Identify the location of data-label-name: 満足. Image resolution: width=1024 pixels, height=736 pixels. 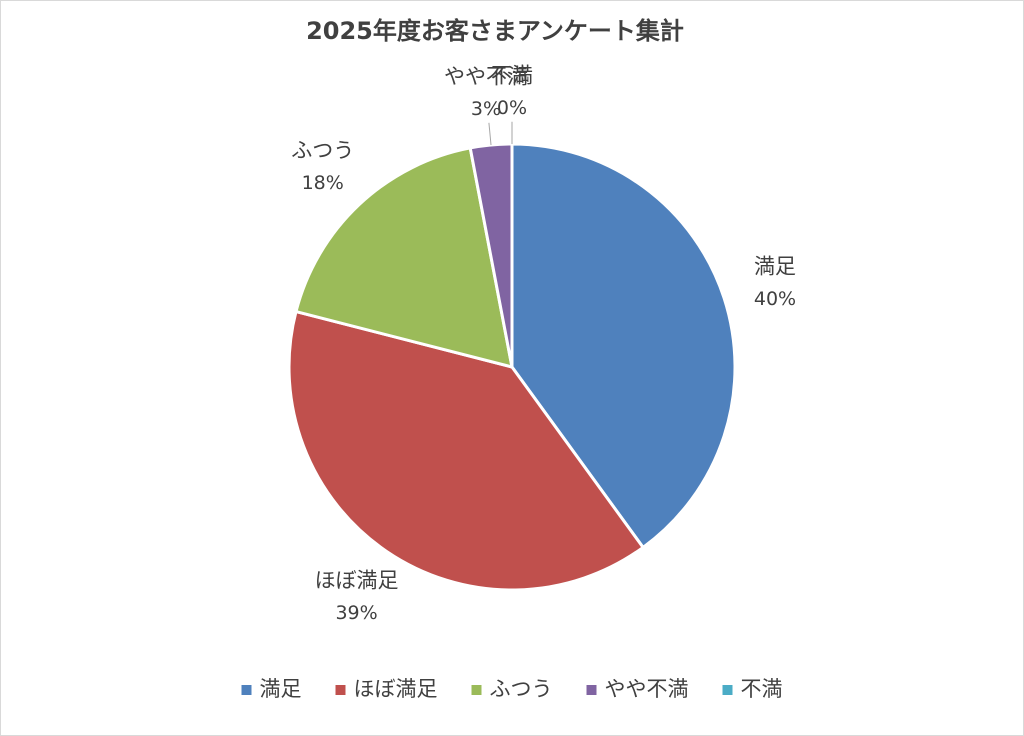
(775, 267).